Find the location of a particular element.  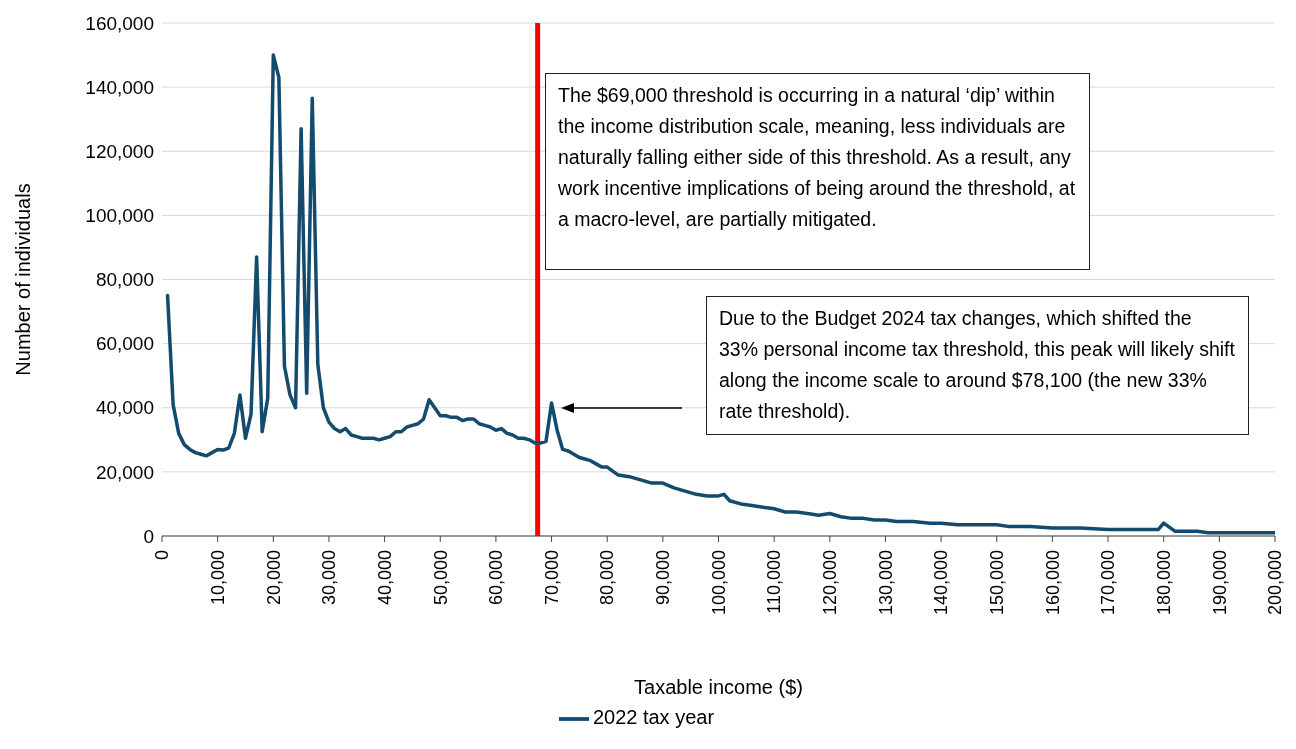

callout-box: The $69,000 threshold is occurring in a natural ‘dip’ within the income distribution scale, meaning, less individuals are naturally falling either side of this threshold. As a result, any work incentive implications of being around the threshold, at a macro-level, are partially mitigated. is located at coordinates (817, 171).